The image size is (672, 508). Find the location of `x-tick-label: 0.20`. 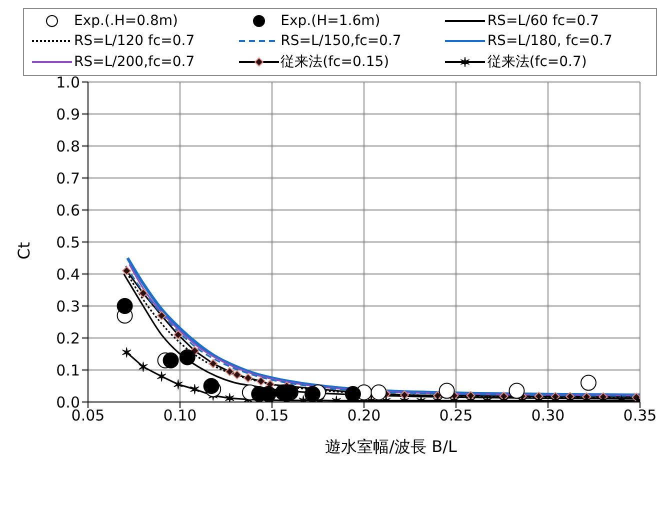

x-tick-label: 0.20 is located at coordinates (364, 415).